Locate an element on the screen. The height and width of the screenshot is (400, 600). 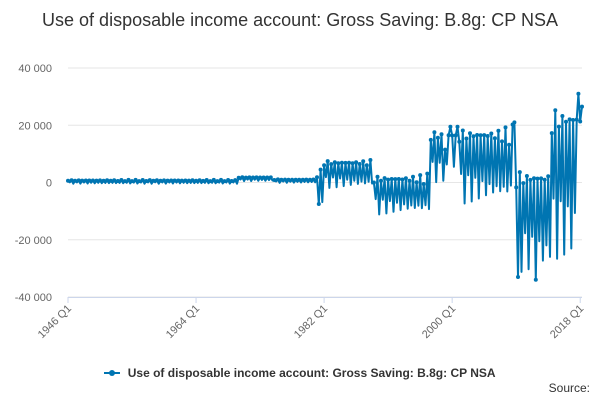
x-tick-label: 1964 Q1 is located at coordinates (183, 322).